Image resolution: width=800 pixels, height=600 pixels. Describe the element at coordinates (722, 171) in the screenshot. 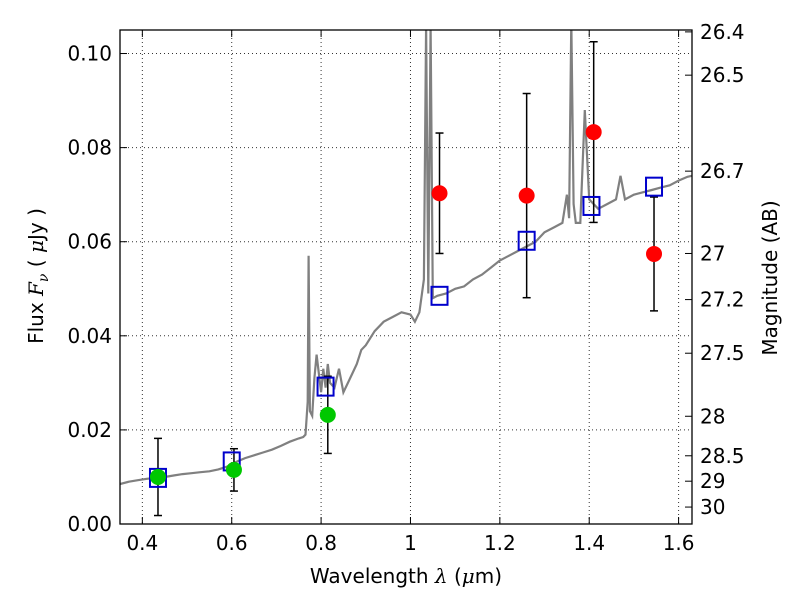

I see `right-tick-label: 26.7` at that location.